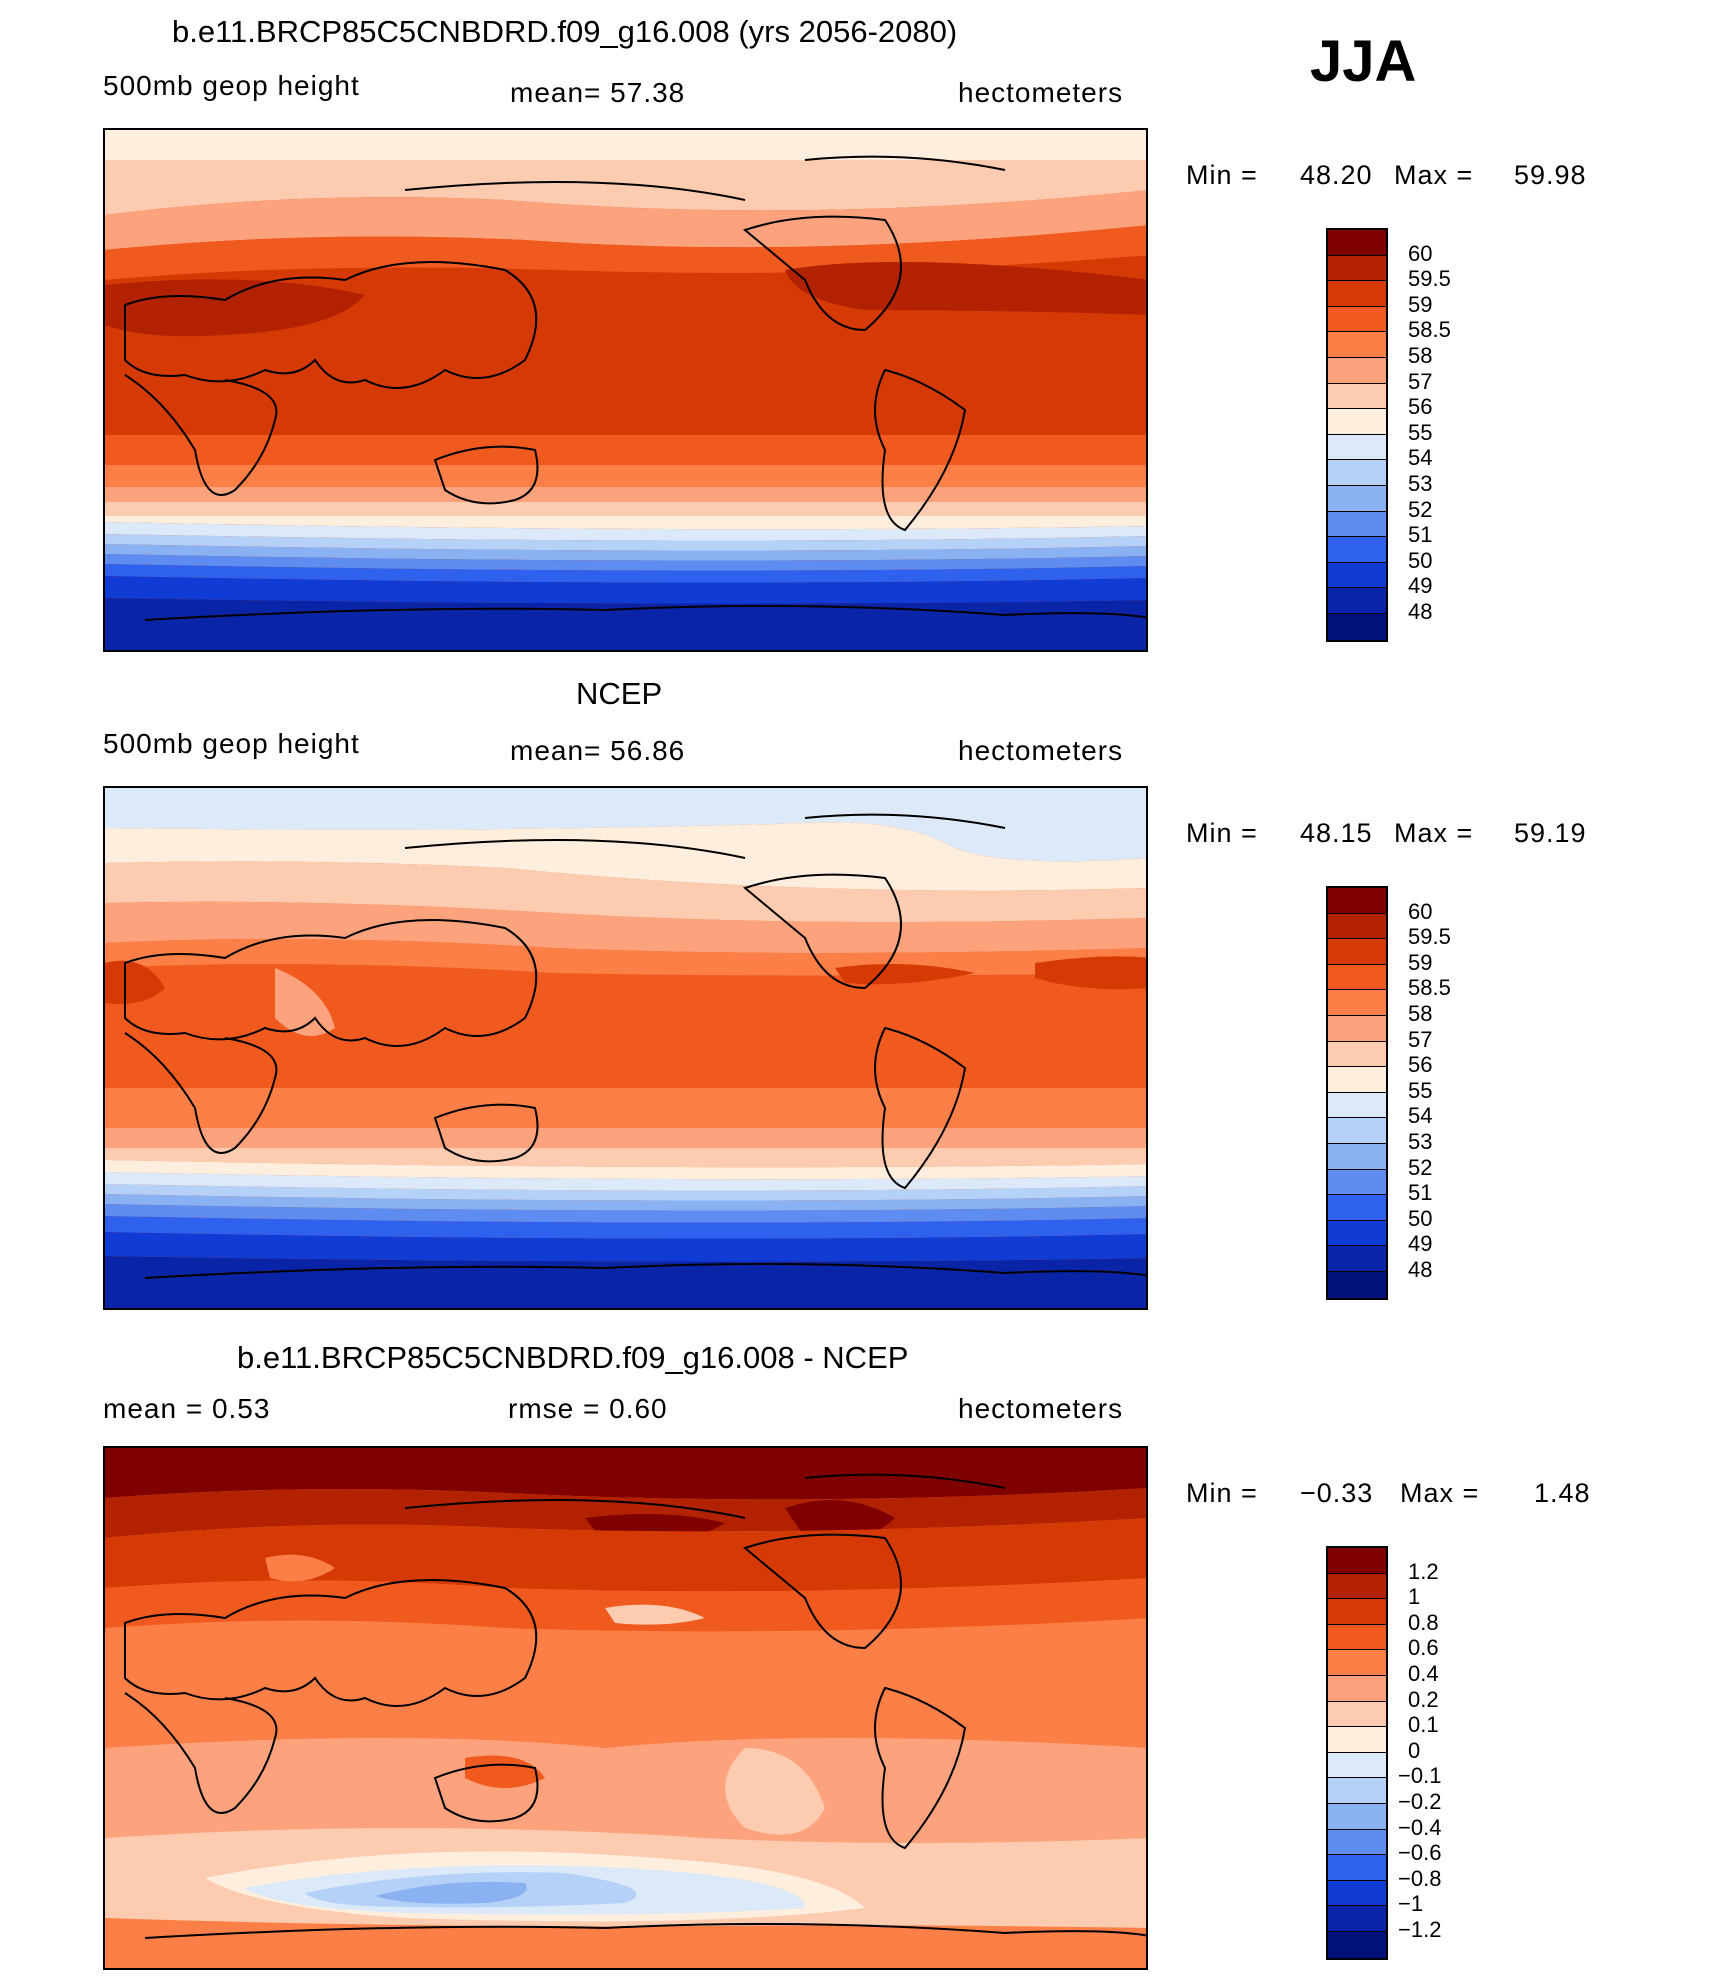 The width and height of the screenshot is (1710, 1986). What do you see at coordinates (1434, 175) in the screenshot?
I see `panel1-max-label: Max =` at bounding box center [1434, 175].